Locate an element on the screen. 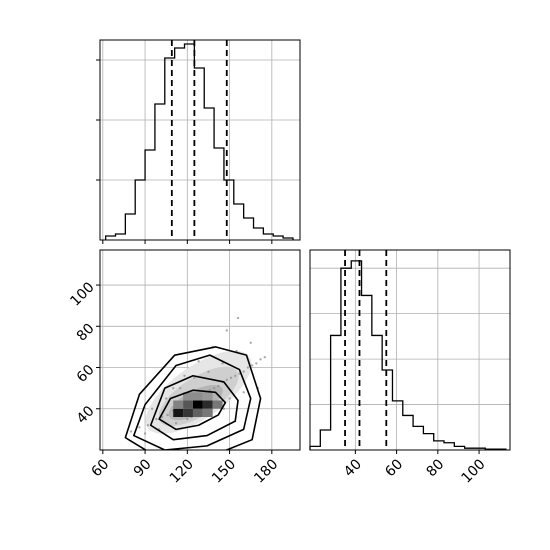 The image size is (550, 550). x-tick-label: 180 is located at coordinates (266, 471).